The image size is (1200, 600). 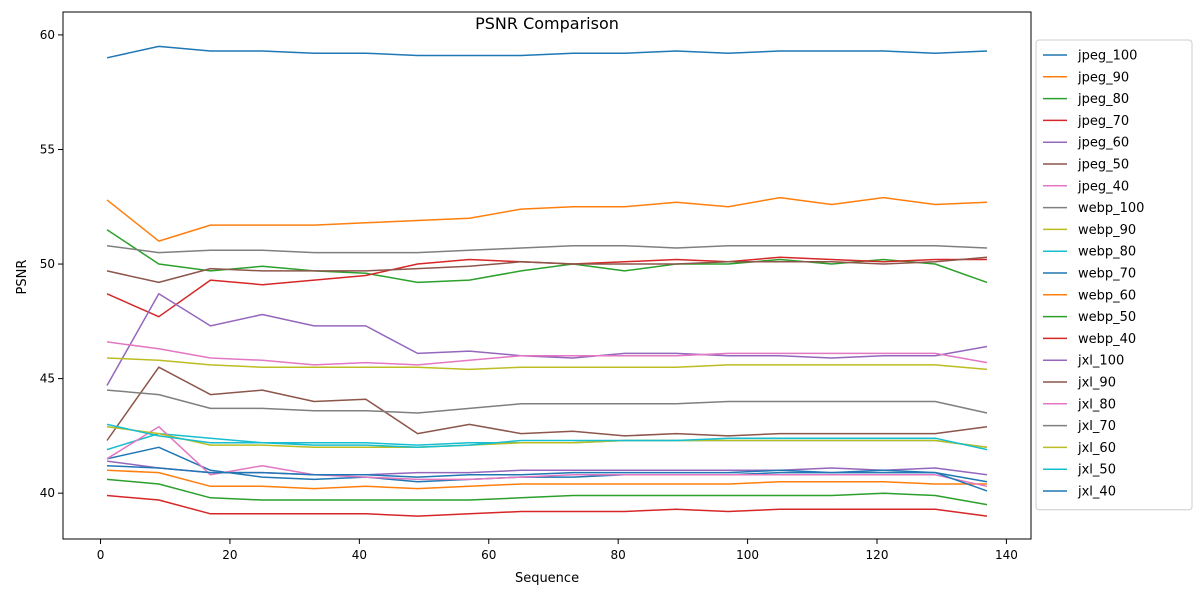 What do you see at coordinates (1103, 121) in the screenshot?
I see `legend-label: jpeg_70` at bounding box center [1103, 121].